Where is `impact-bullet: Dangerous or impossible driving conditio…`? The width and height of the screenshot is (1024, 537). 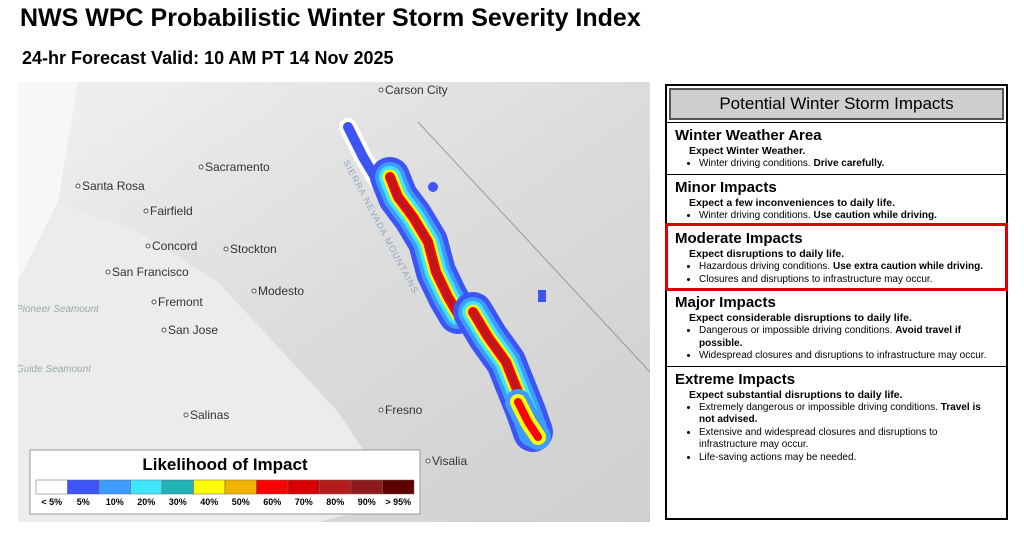 impact-bullet: Dangerous or impossible driving conditio… is located at coordinates (848, 337).